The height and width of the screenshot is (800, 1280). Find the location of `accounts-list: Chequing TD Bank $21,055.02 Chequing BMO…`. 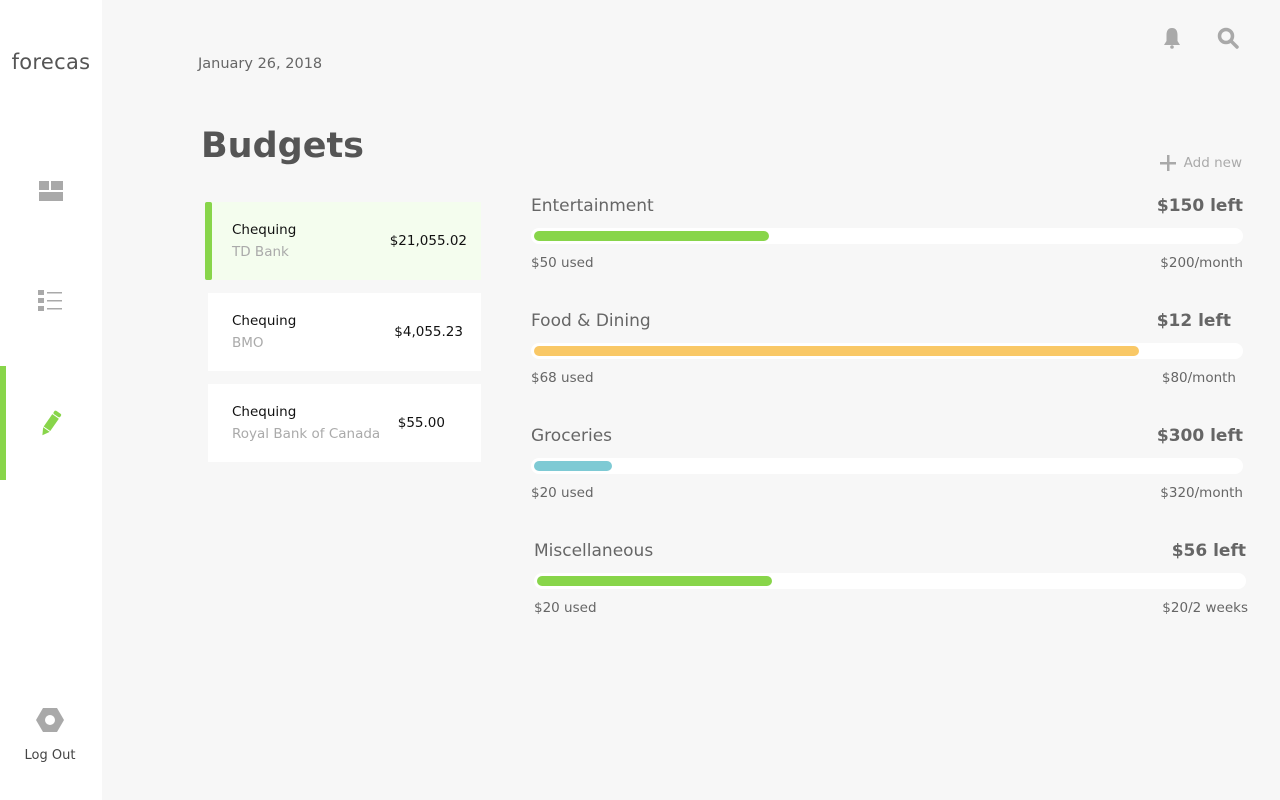

accounts-list: Chequing TD Bank $21,055.02 Chequing BMO… is located at coordinates (343, 338).